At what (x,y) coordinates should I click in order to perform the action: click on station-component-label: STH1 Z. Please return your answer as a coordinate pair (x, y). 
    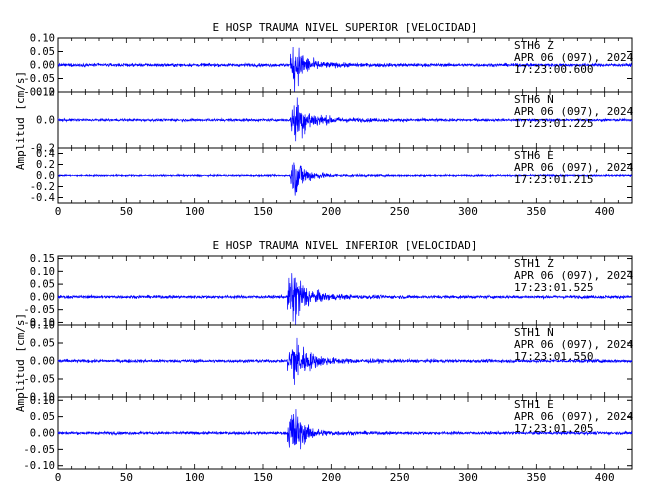
    Looking at the image, I should click on (534, 263).